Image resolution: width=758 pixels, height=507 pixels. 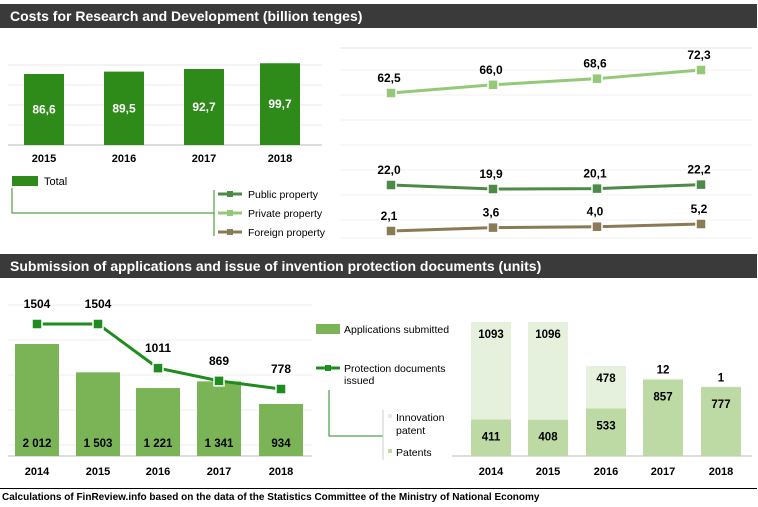 What do you see at coordinates (491, 335) in the screenshot?
I see `innov-value-2014: 1093` at bounding box center [491, 335].